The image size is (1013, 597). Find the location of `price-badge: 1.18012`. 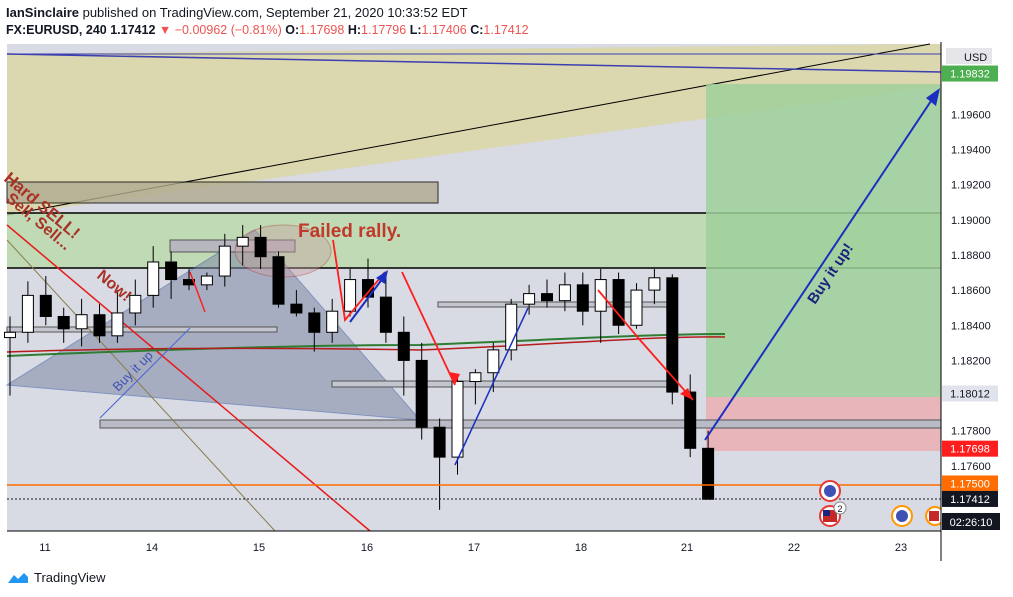

price-badge: 1.18012 is located at coordinates (970, 393).